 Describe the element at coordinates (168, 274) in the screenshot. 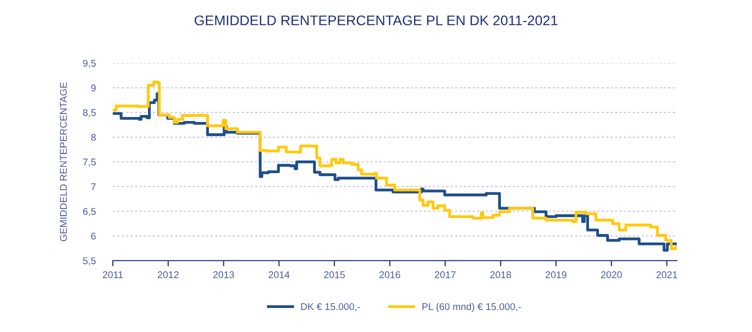

I see `x-tick-label: 2012` at that location.